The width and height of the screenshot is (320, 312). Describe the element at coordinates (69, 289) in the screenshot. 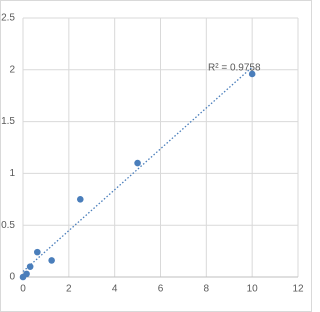

I see `x-tick-label: 2` at that location.